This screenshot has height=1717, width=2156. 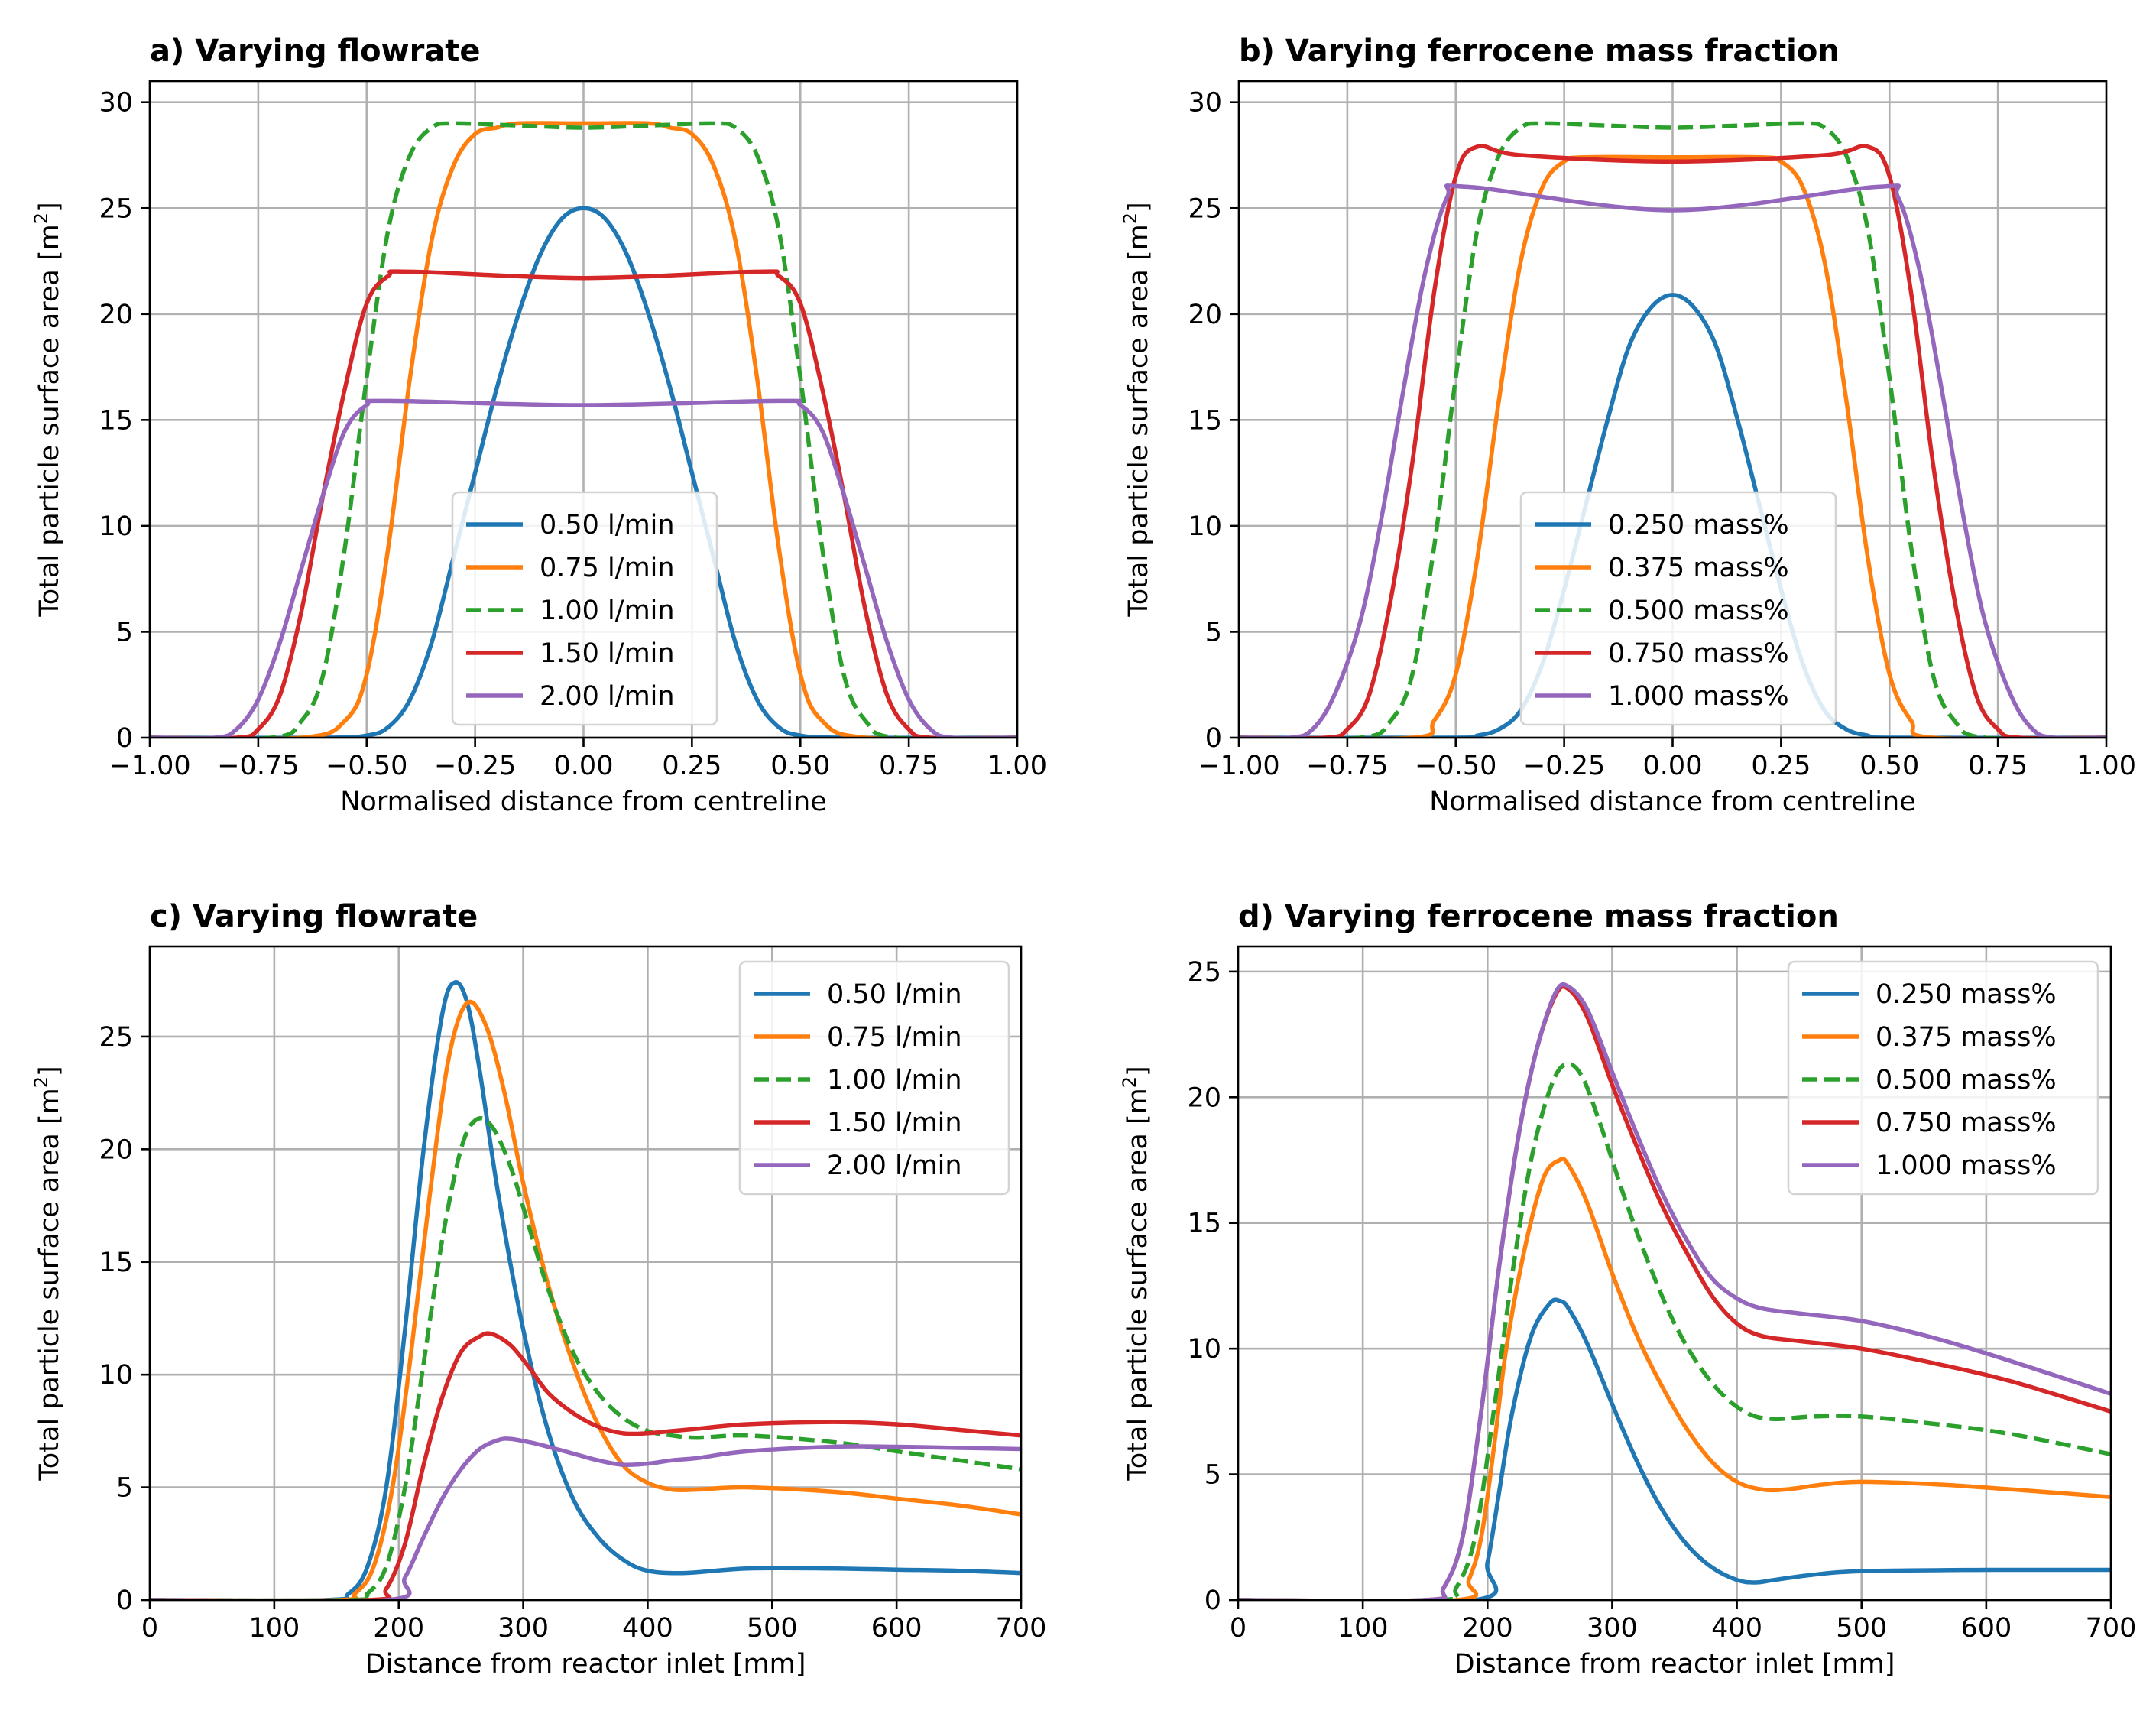 What do you see at coordinates (1538, 916) in the screenshot?
I see `chart-title: d) Varying ferrocene mass fraction` at bounding box center [1538, 916].